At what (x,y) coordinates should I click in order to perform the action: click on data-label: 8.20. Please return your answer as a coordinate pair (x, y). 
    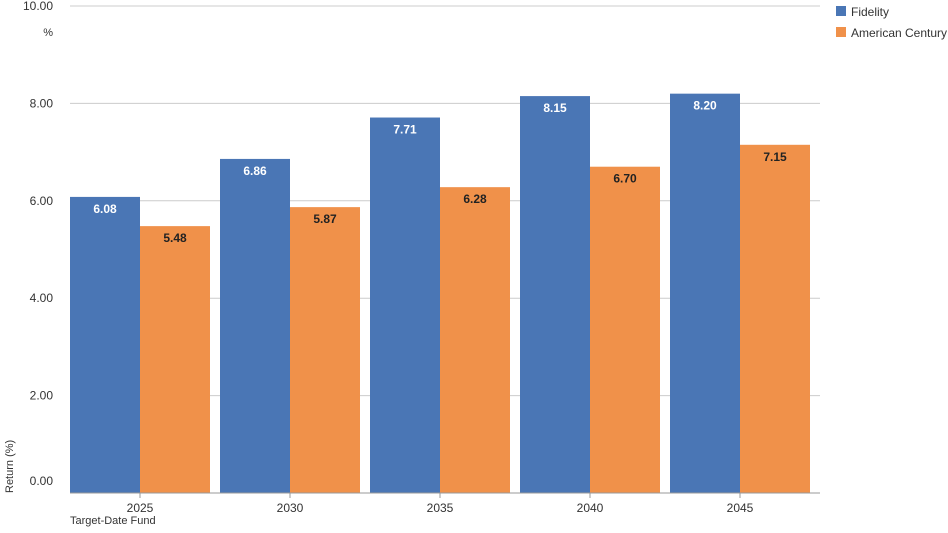
    Looking at the image, I should click on (705, 106).